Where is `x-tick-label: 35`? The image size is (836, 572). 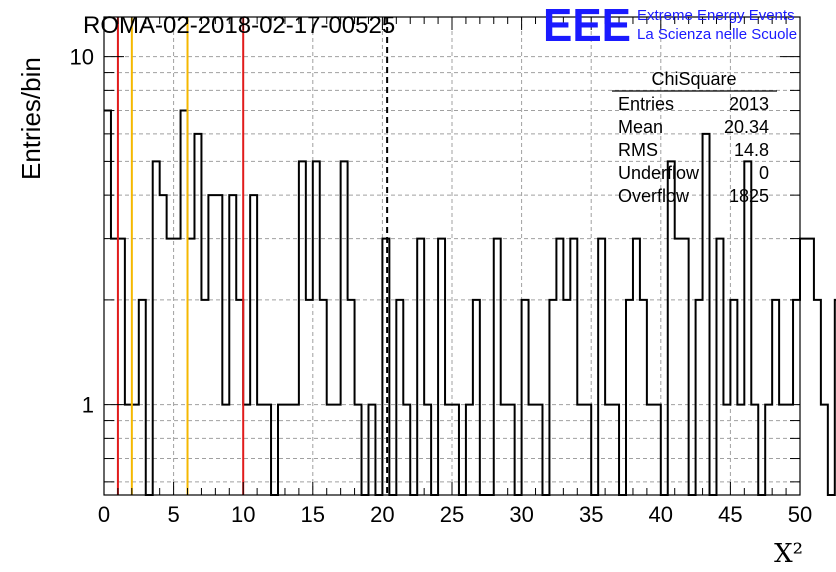 x-tick-label: 35 is located at coordinates (591, 514).